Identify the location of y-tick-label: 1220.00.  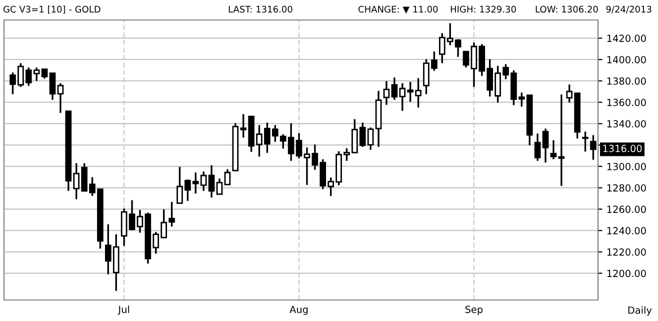
(626, 252).